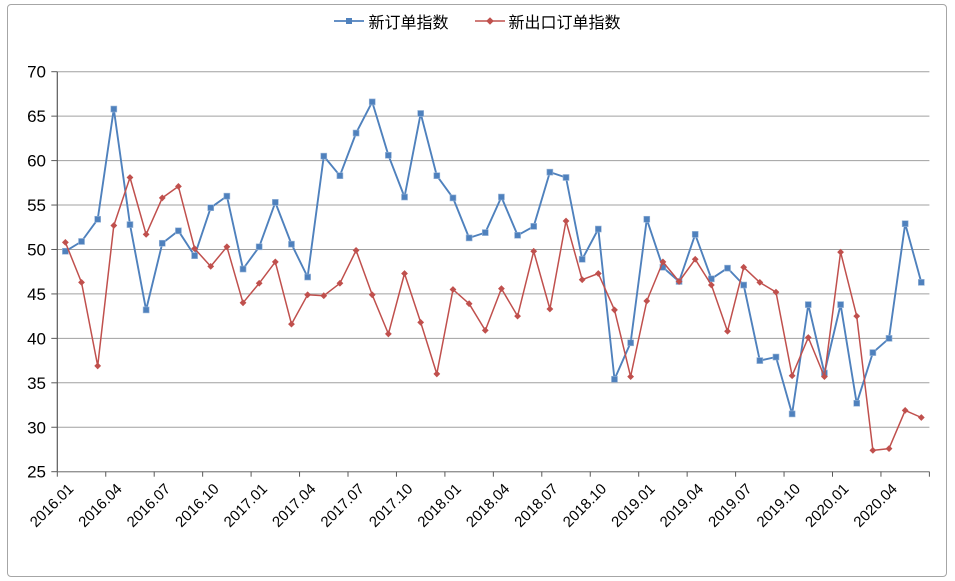 The image size is (955, 581). What do you see at coordinates (585, 506) in the screenshot?
I see `x-axis-label: 2018.10` at bounding box center [585, 506].